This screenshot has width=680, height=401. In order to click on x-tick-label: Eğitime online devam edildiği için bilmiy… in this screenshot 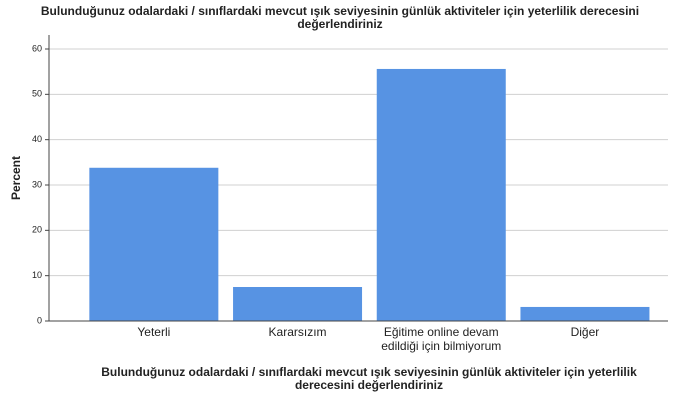, I will do `click(441, 339)`.